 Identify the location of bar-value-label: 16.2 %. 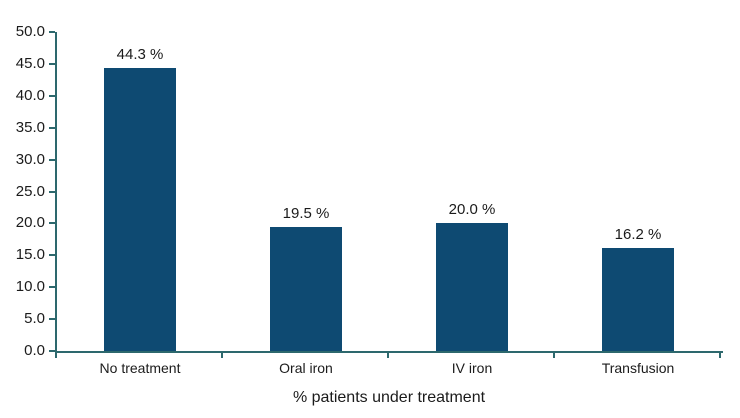
(638, 234).